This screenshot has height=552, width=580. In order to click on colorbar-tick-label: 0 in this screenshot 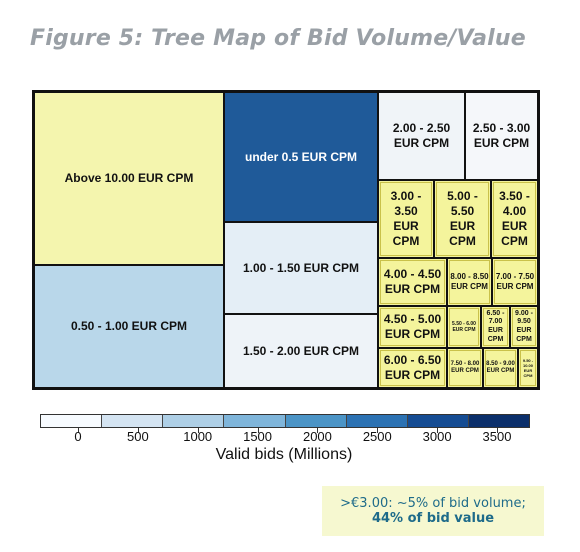, I will do `click(78, 436)`.